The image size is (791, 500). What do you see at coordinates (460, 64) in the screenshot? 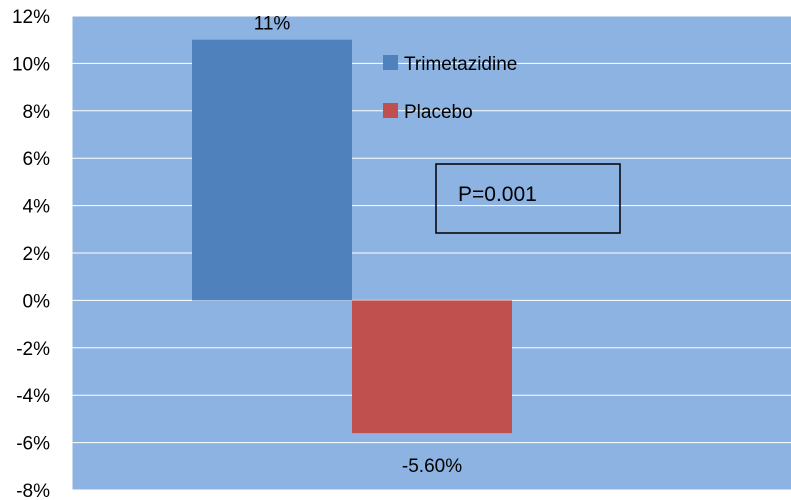
I see `legend-label-trimetazidine: Trimetazidine` at bounding box center [460, 64].